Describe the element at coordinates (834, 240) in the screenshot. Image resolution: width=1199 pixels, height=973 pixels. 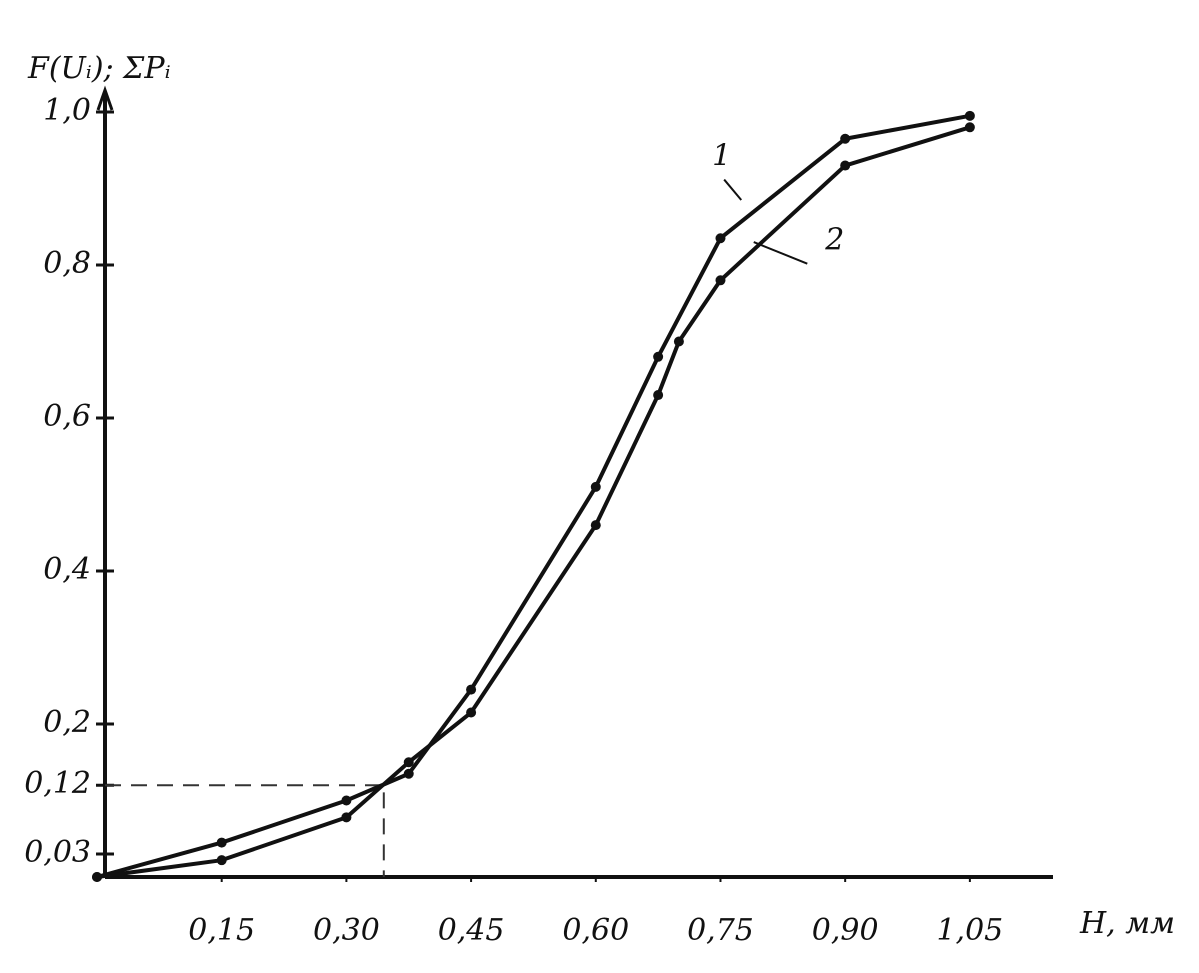
I see `series-label: 2` at that location.